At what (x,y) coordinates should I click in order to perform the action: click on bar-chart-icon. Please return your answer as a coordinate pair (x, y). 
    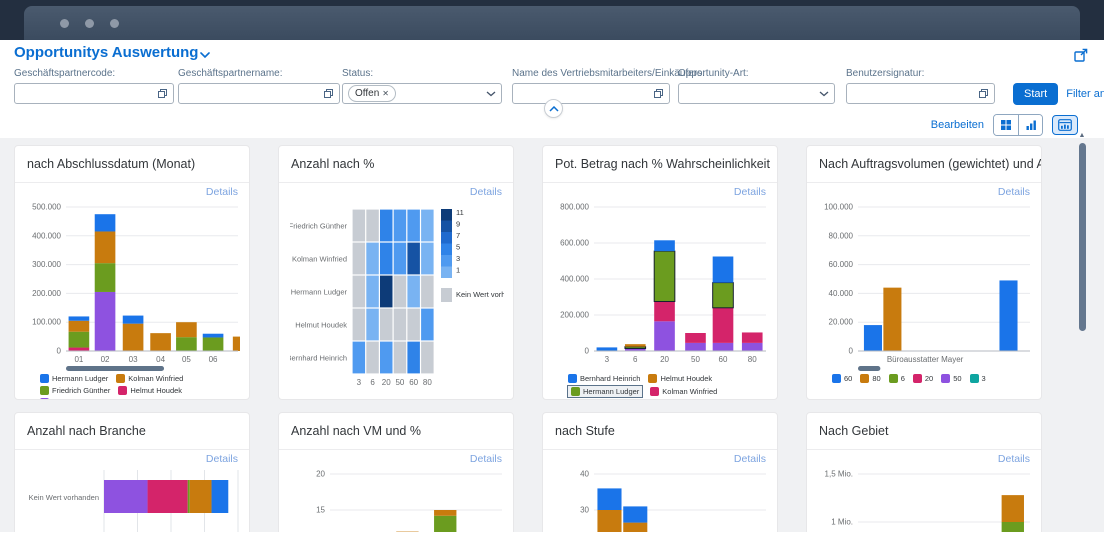
    Looking at the image, I should click on (1031, 125).